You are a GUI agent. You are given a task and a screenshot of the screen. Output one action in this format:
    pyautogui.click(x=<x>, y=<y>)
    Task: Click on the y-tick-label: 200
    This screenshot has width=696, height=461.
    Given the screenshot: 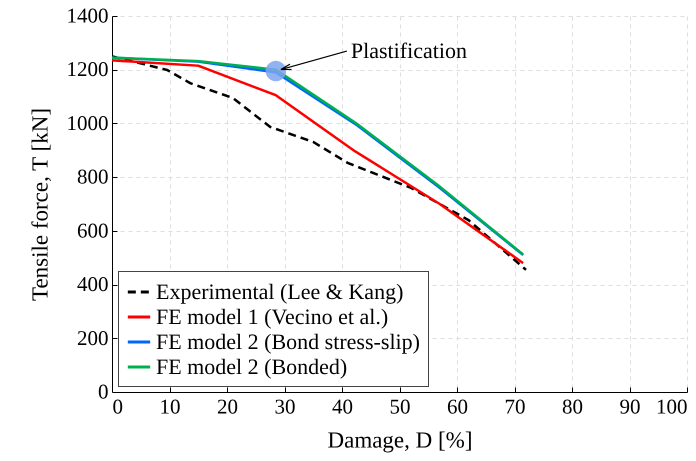 What is the action you would take?
    pyautogui.click(x=92, y=338)
    